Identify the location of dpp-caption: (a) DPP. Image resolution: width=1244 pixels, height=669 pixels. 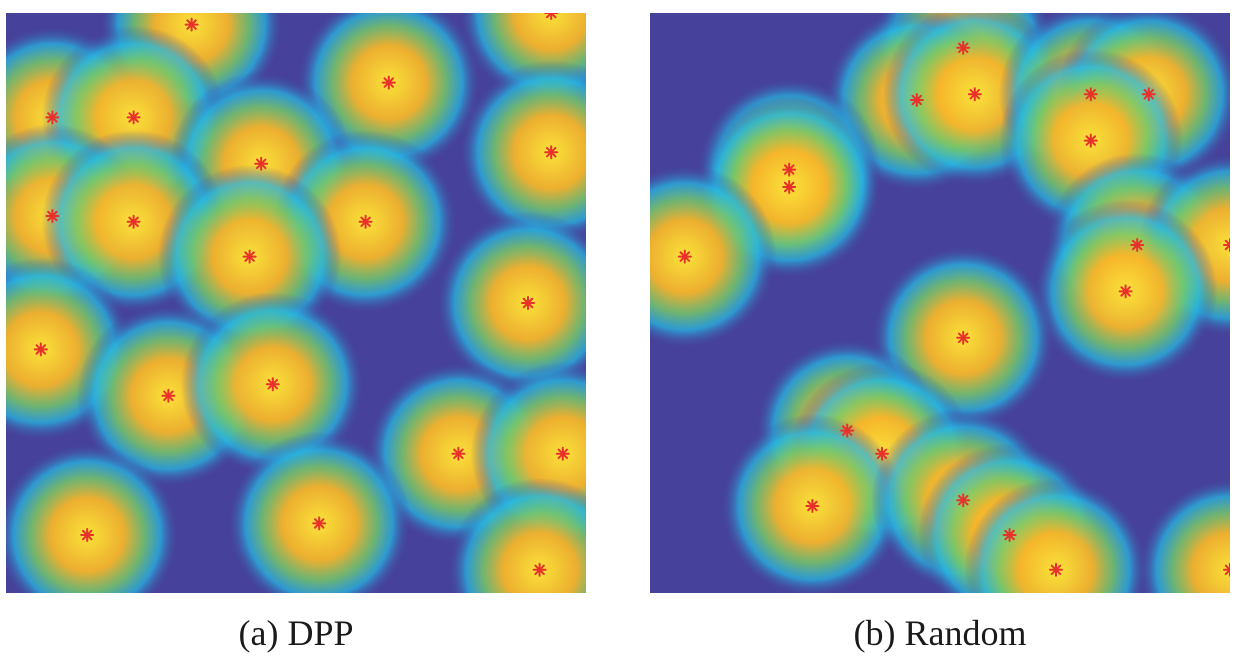
(296, 633).